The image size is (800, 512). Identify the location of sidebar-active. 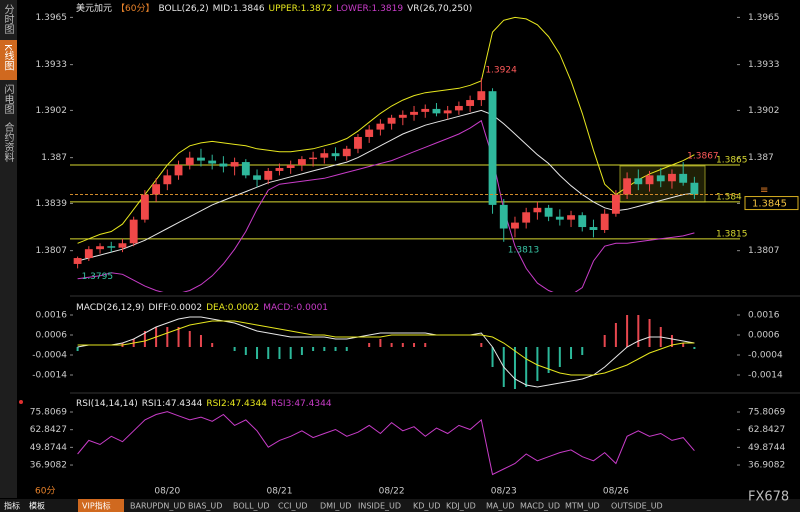
(8, 60).